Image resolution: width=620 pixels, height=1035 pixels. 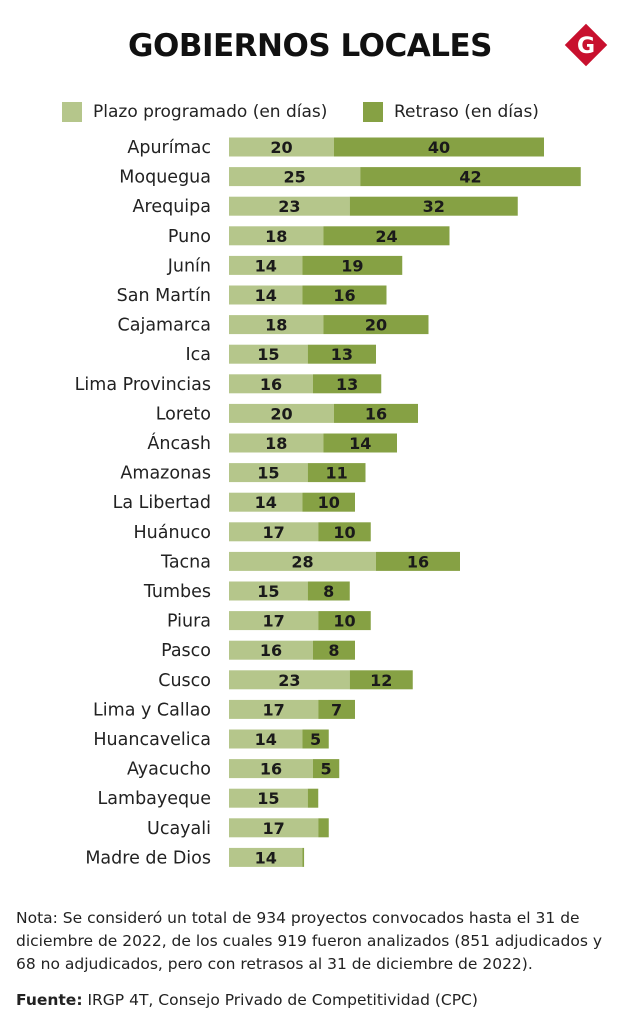 I want to click on category-label: Madre de Dios, so click(x=148, y=858).